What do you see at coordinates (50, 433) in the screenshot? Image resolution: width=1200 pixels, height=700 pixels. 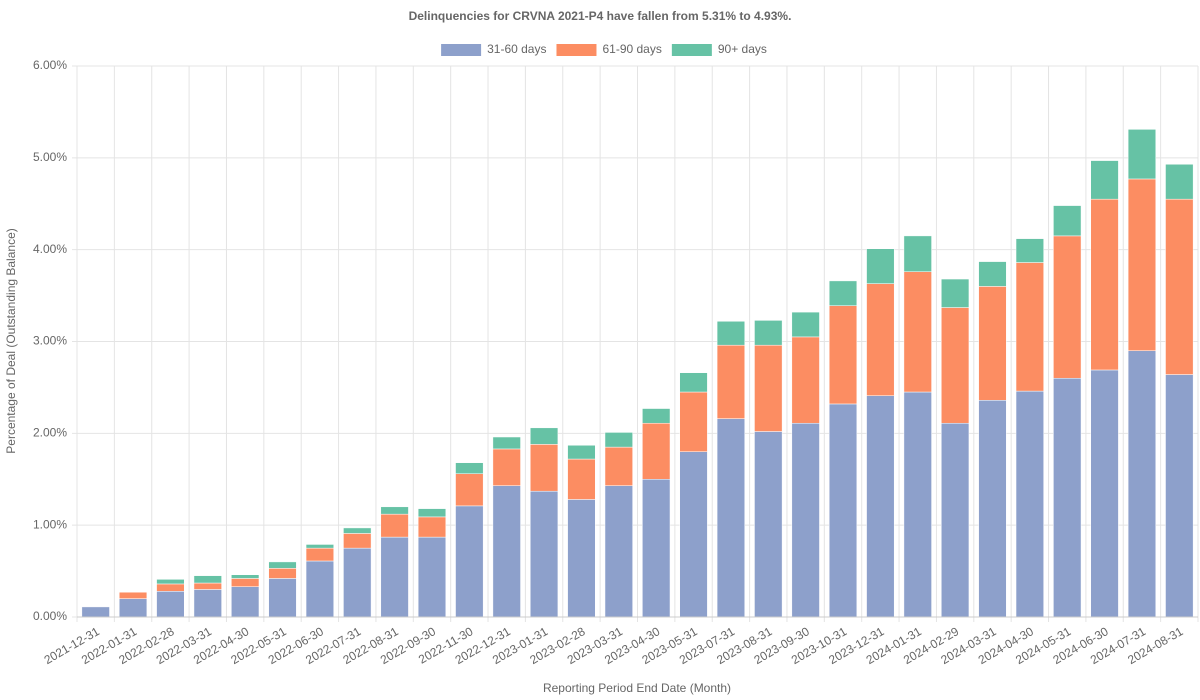 I see `y-tick-label: 2.00%` at bounding box center [50, 433].